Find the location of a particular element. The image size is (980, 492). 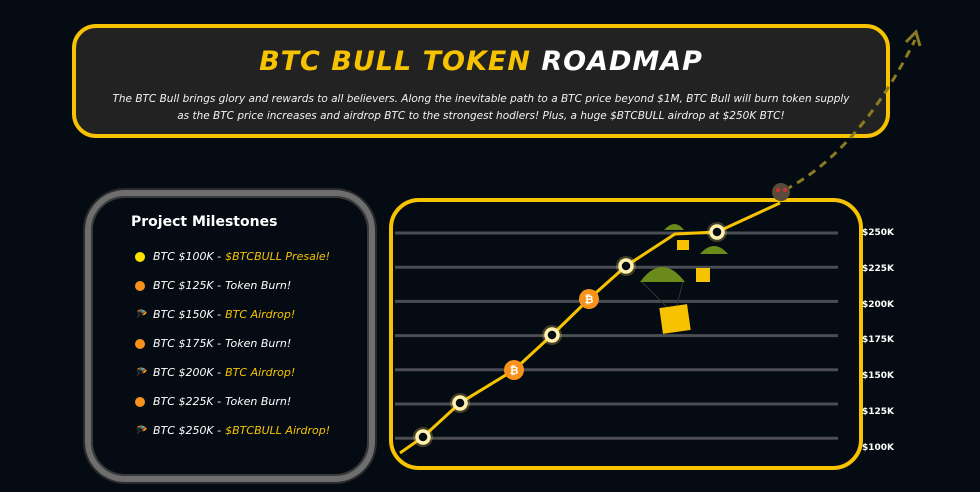

milestone-item: BTC $175K - Token Burn! is located at coordinates (252, 343).